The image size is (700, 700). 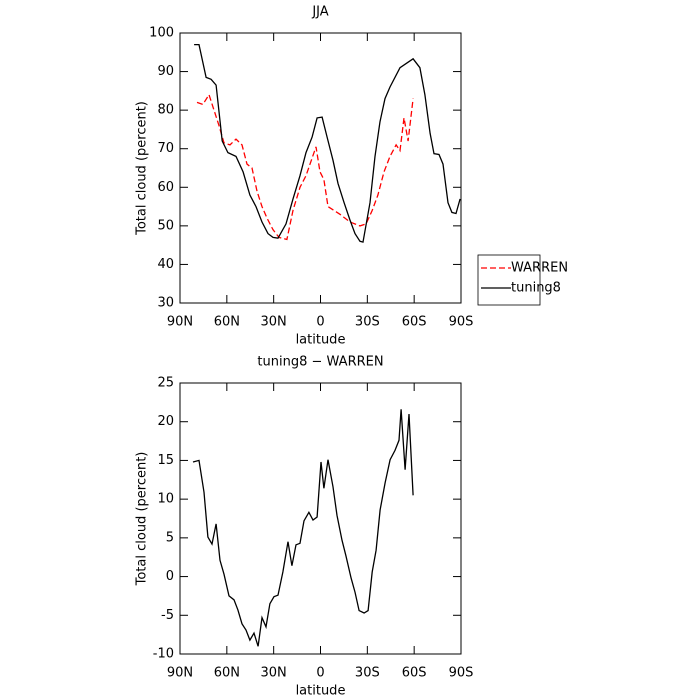 What do you see at coordinates (167, 615) in the screenshot?
I see `y-tick-label: -5` at bounding box center [167, 615].